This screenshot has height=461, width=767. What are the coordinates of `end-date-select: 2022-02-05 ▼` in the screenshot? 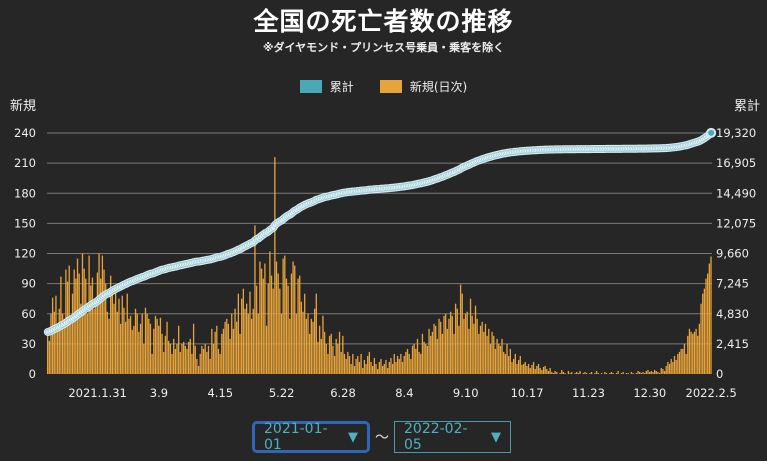 It's located at (452, 437).